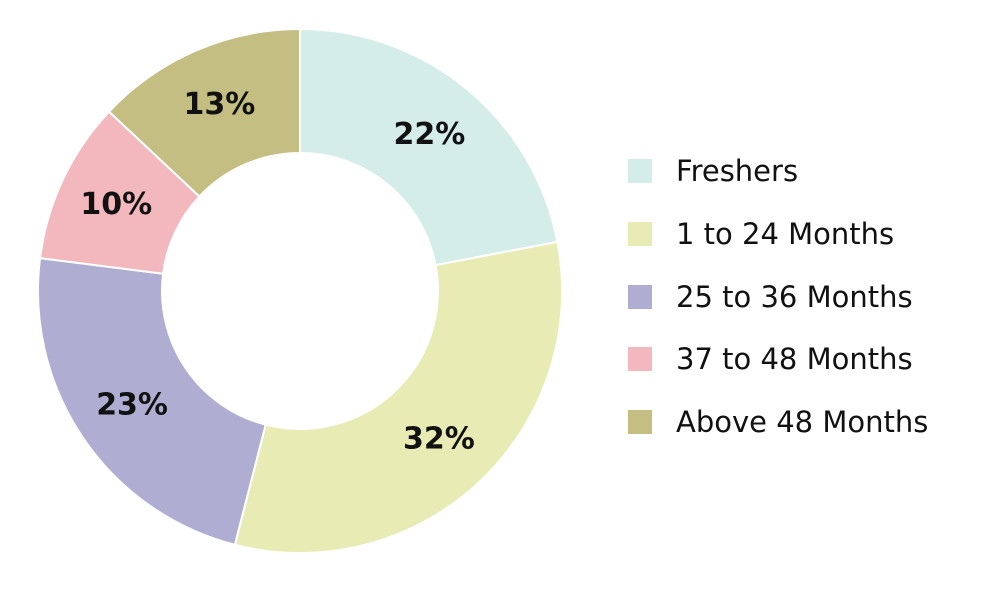  Describe the element at coordinates (794, 359) in the screenshot. I see `legend-label: 37 to 48 Months` at that location.